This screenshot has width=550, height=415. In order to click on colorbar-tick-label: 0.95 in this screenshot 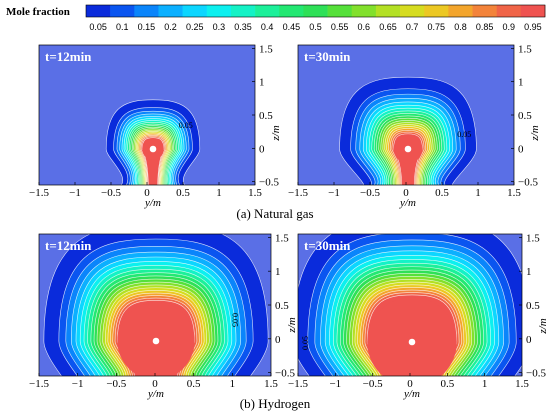, I will do `click(533, 27)`.